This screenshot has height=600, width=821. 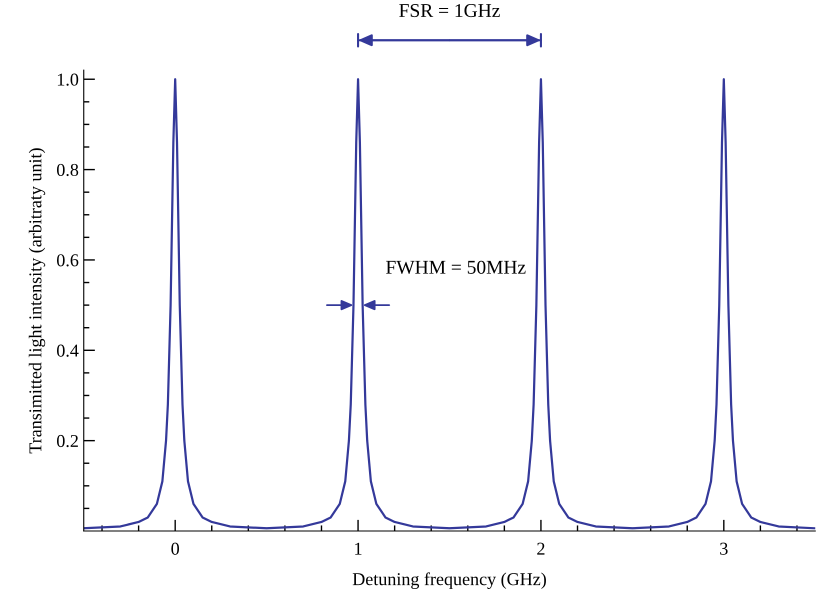 I want to click on x-tick-label: 0, so click(x=175, y=548).